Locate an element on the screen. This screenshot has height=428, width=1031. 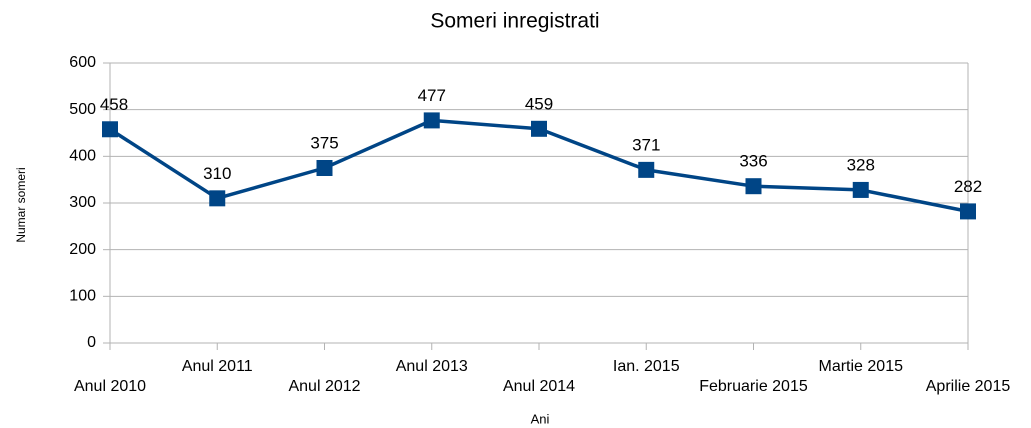
x-tick-label: Anul 2011 is located at coordinates (217, 366).